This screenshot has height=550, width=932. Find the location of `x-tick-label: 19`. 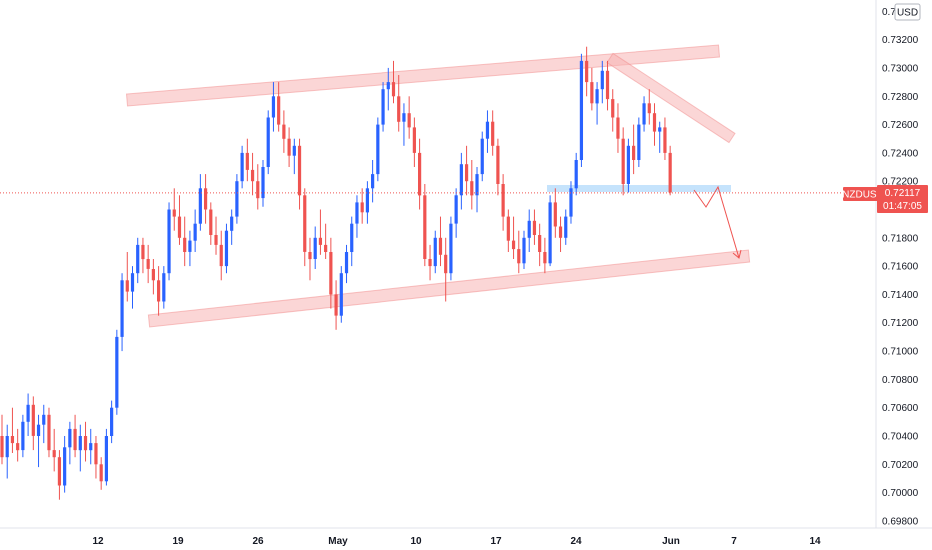

x-tick-label: 19 is located at coordinates (178, 541).